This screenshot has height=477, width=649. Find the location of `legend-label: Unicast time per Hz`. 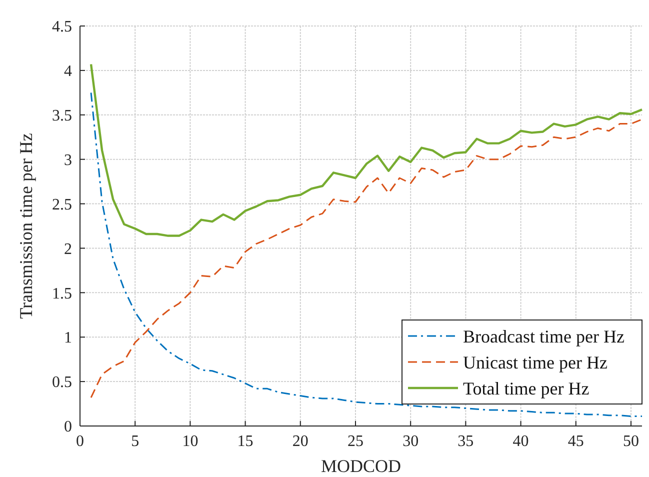

legend-label: Unicast time per Hz is located at coordinates (535, 362).